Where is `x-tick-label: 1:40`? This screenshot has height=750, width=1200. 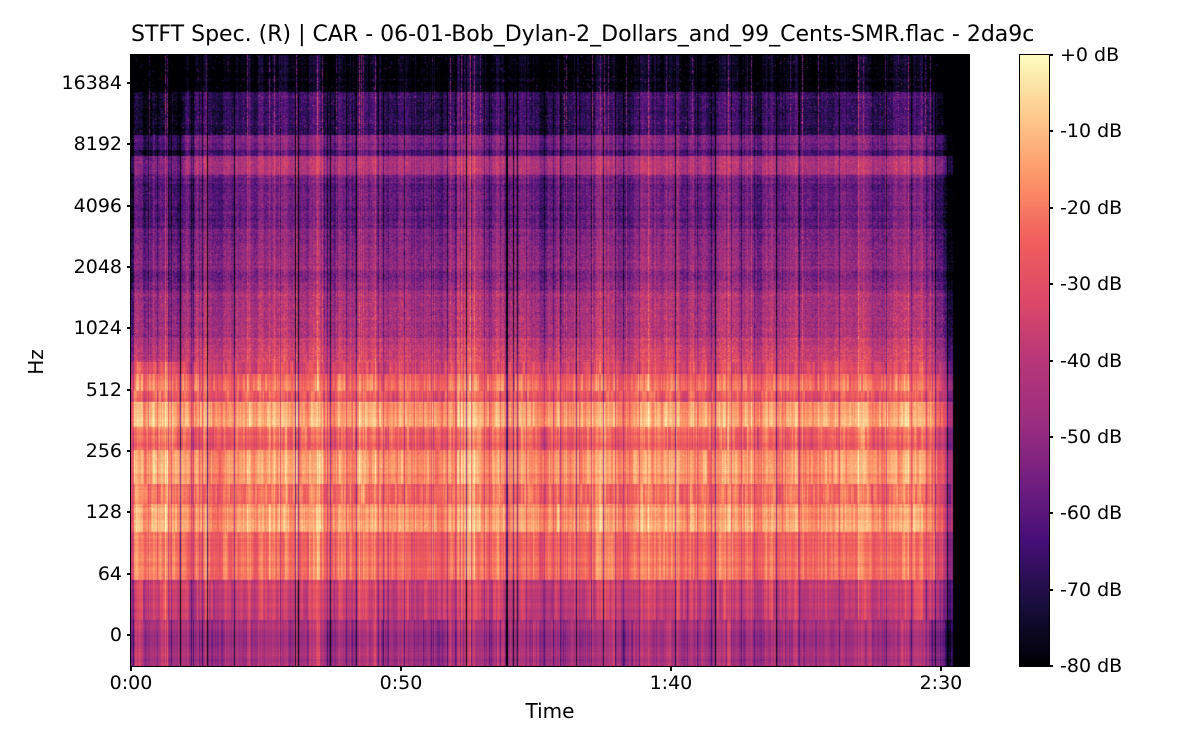 x-tick-label: 1:40 is located at coordinates (671, 683).